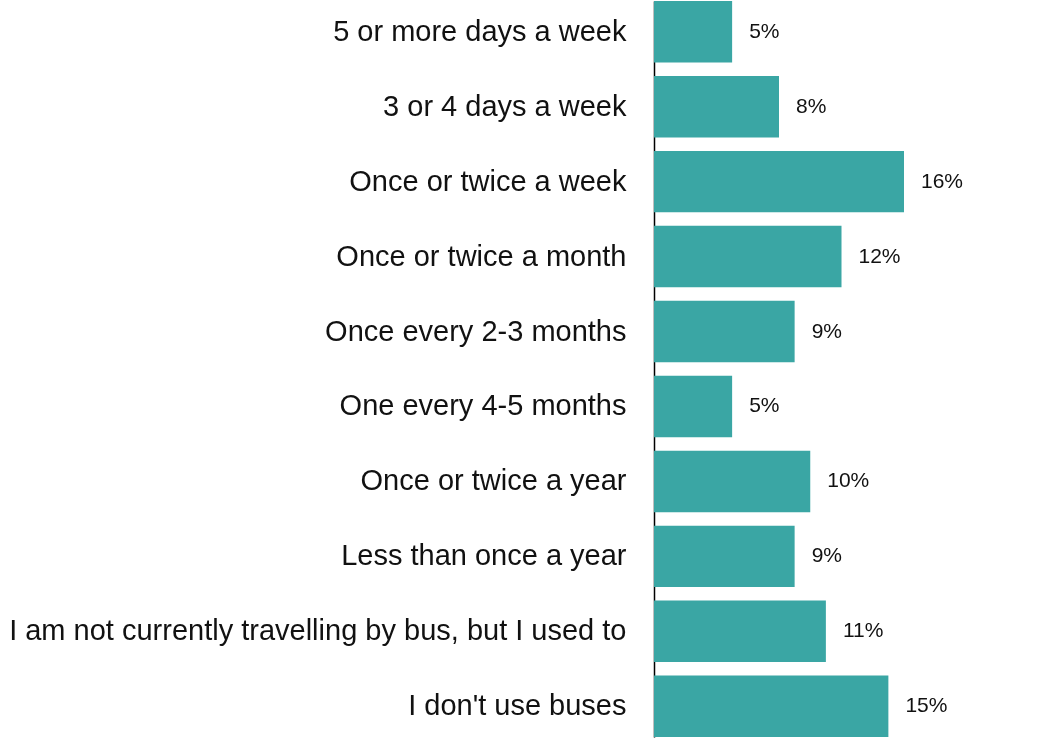  Describe the element at coordinates (848, 480) in the screenshot. I see `data-label: 10%` at that location.